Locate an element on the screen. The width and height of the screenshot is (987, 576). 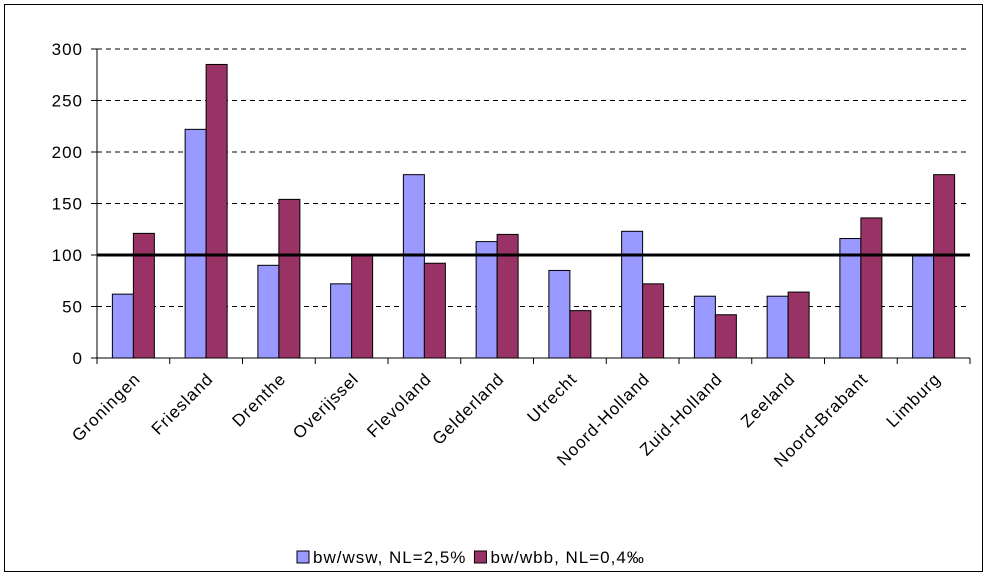
y-tick-label: 300 is located at coordinates (67, 49).